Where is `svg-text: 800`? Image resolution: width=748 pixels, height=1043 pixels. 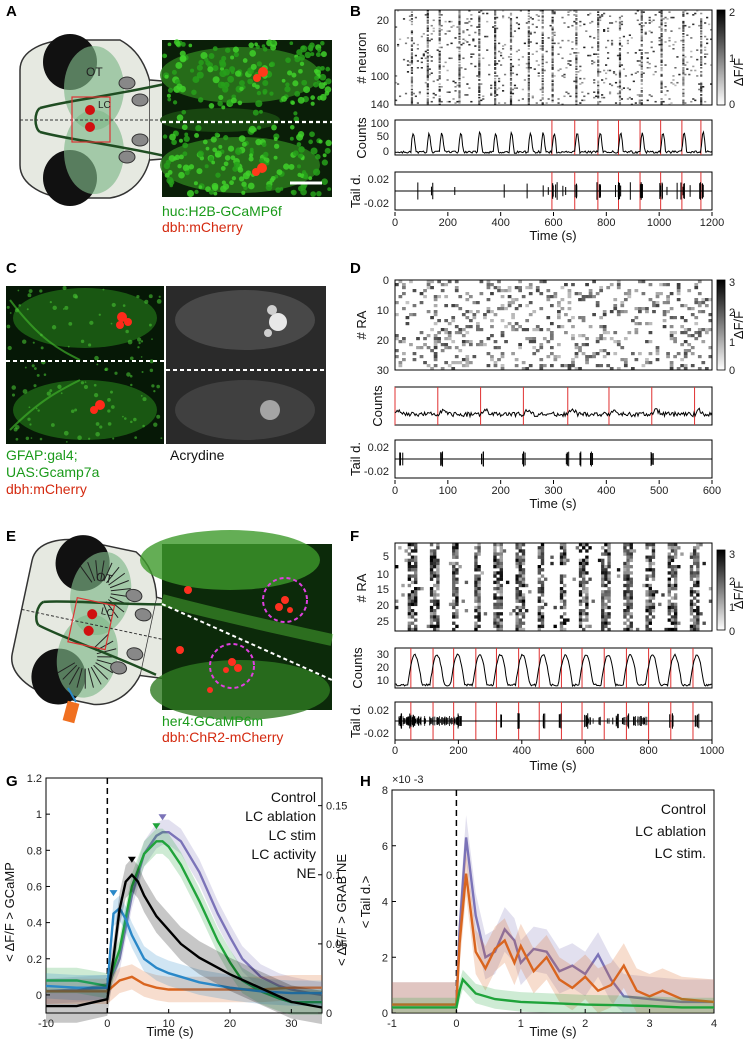
svg-text: 800 is located at coordinates (606, 223).